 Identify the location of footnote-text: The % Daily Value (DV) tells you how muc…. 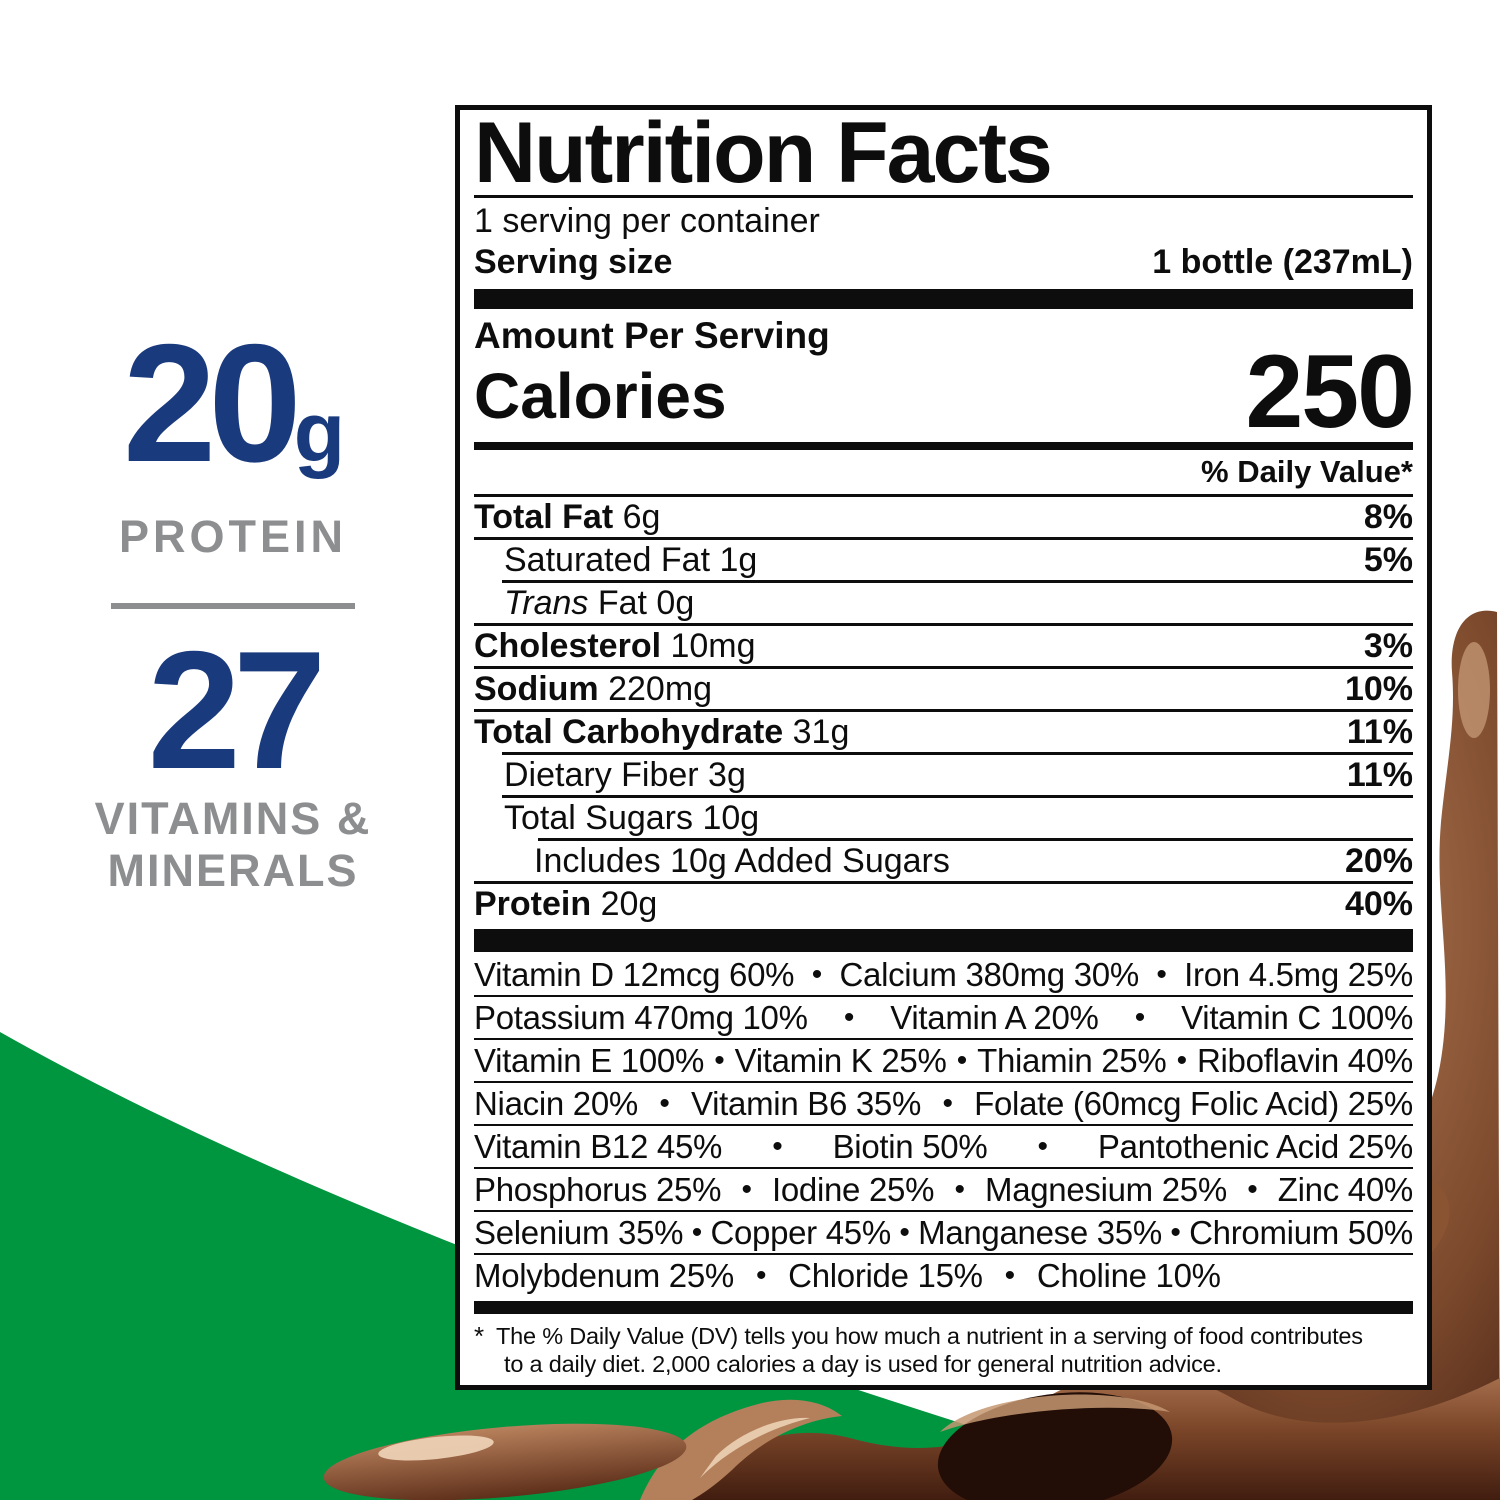
(929, 1350).